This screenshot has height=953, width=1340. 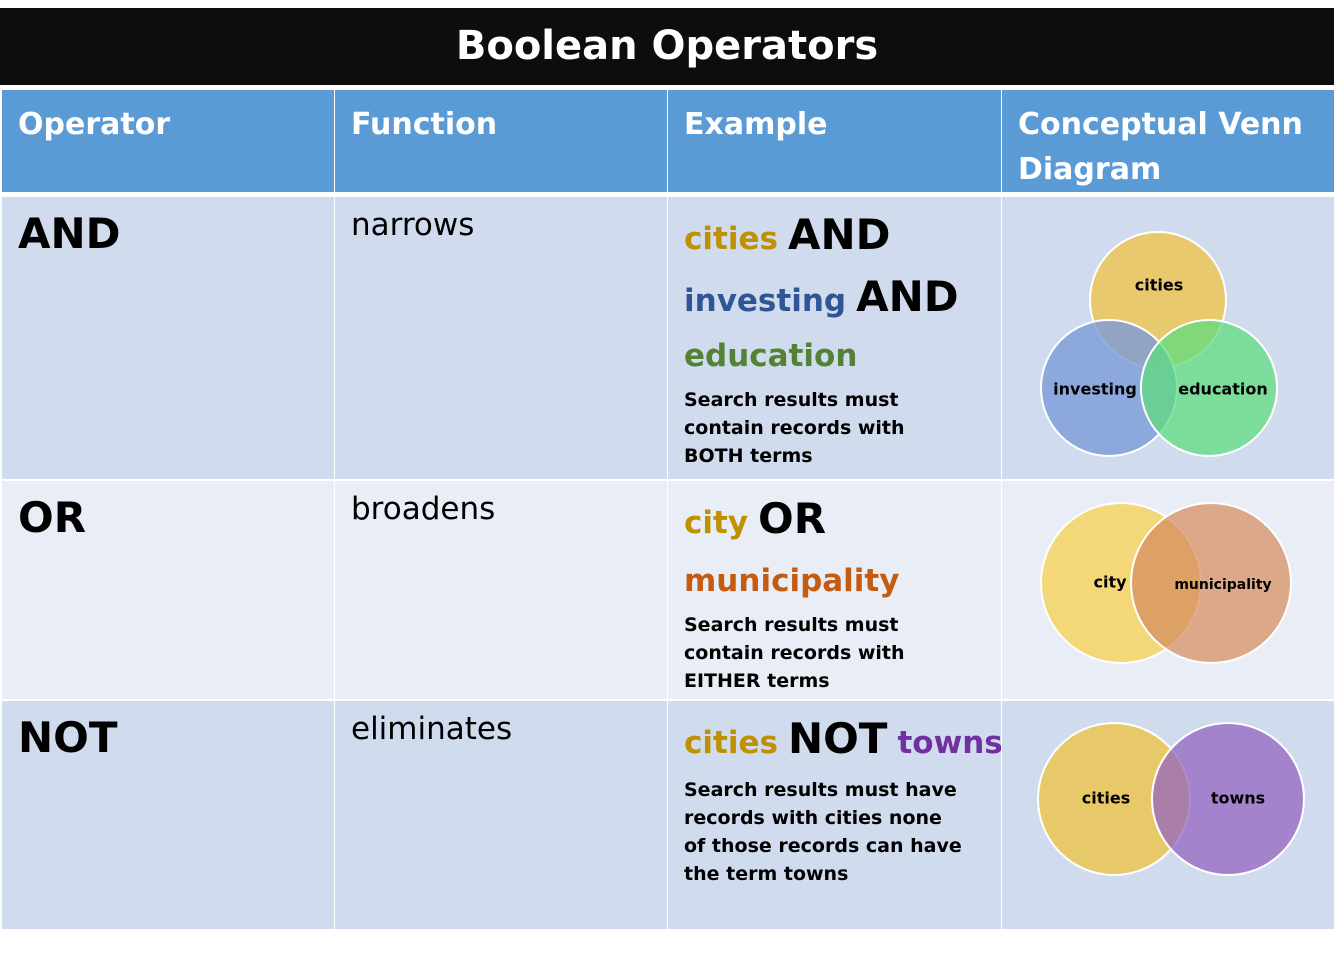 What do you see at coordinates (834, 141) in the screenshot?
I see `header-cell: Example` at bounding box center [834, 141].